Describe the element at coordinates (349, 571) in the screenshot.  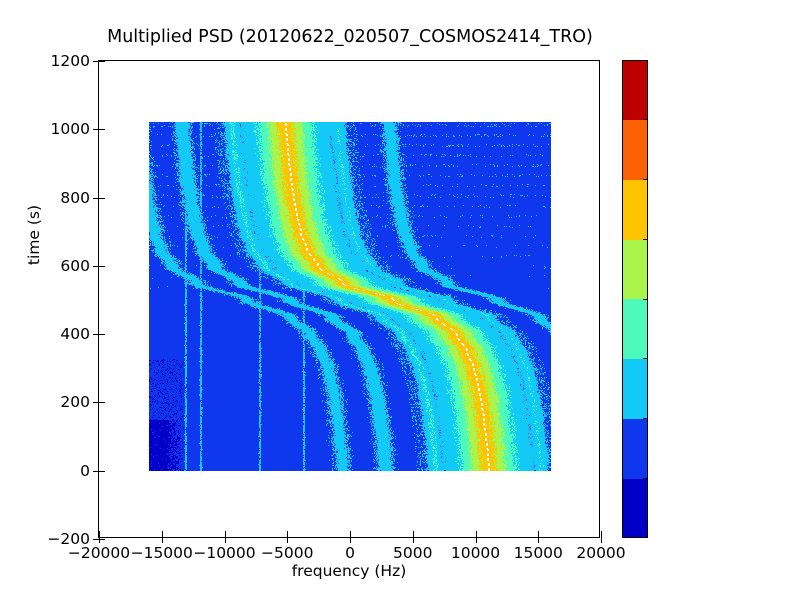
I see `x-axis-label: frequency (Hz)` at that location.